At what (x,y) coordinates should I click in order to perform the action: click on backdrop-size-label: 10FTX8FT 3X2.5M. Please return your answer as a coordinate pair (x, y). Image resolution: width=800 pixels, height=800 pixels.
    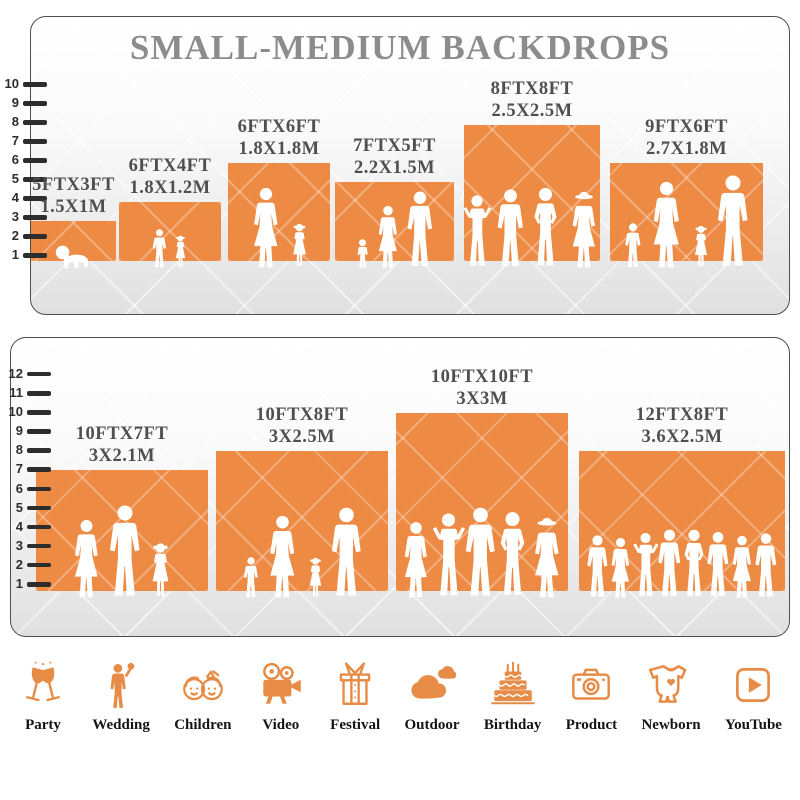
    Looking at the image, I should click on (302, 426).